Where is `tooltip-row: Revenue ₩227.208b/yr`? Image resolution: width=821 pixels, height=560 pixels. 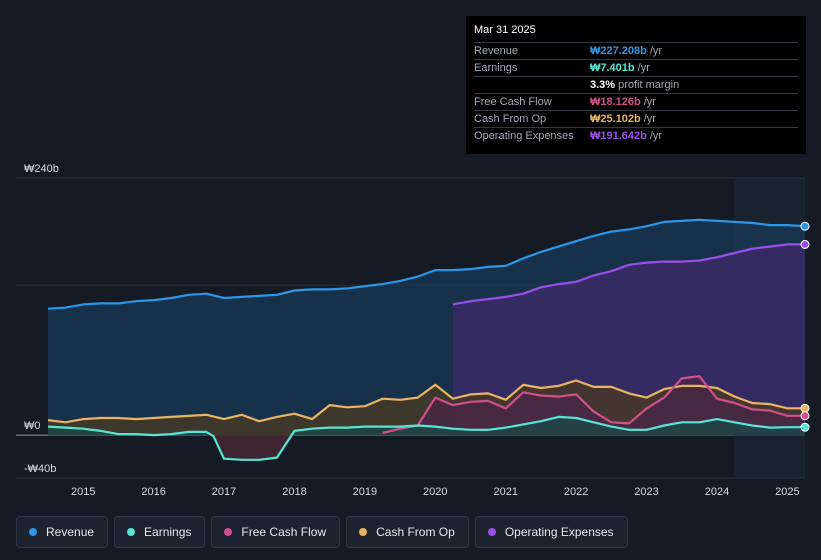
tooltip-row: Revenue ₩227.208b/yr is located at coordinates (636, 50).